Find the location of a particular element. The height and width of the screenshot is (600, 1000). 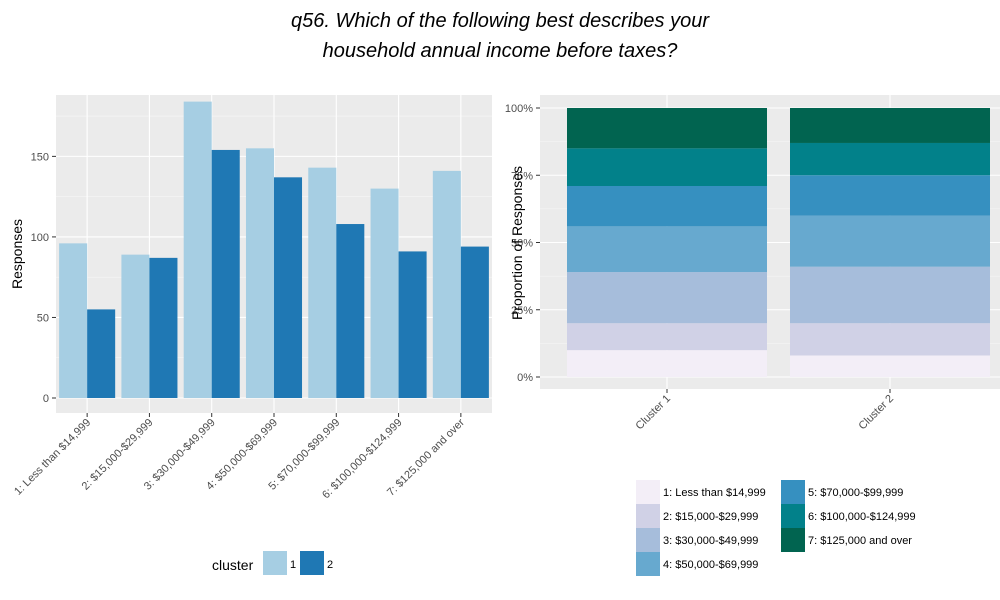

legend-label-4: 4: $50,000-$69,999 is located at coordinates (710, 565).